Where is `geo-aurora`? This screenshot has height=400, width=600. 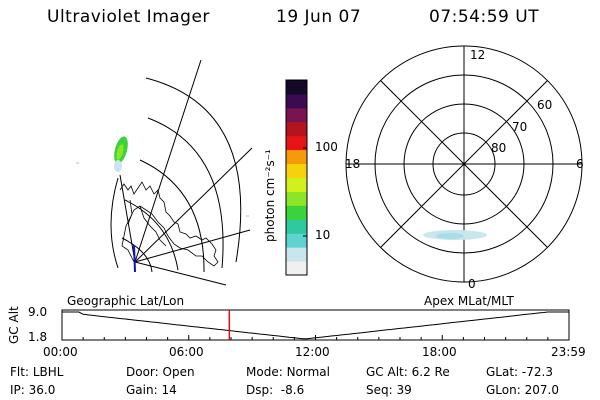 geo-aurora is located at coordinates (162, 204).